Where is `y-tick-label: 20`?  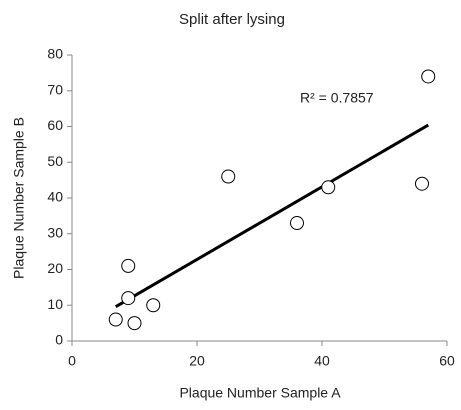 y-tick-label: 20 is located at coordinates (55, 268).